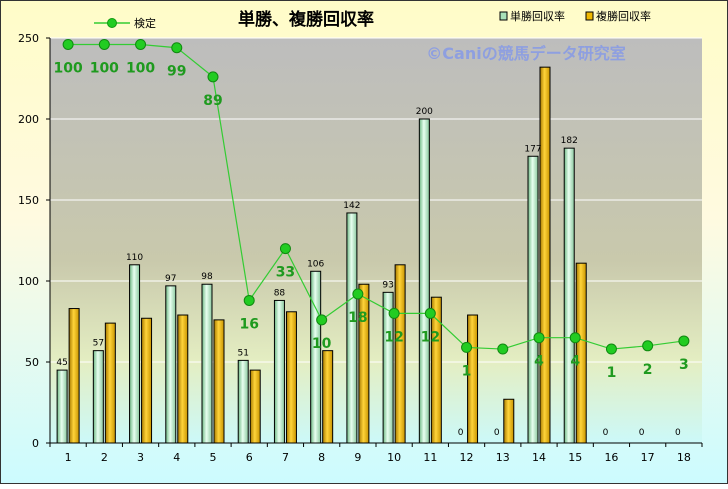 This screenshot has height=489, width=728. I want to click on bar-win-label: 177, so click(532, 149).